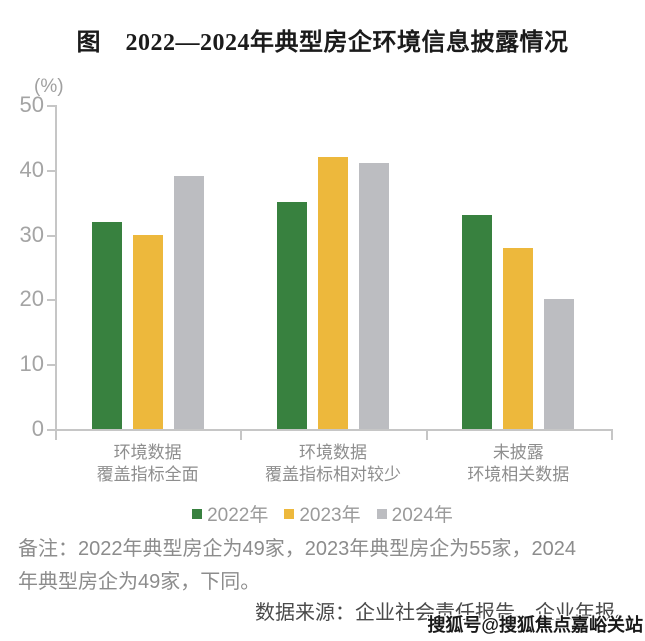 This screenshot has height=641, width=645. What do you see at coordinates (31, 169) in the screenshot?
I see `y-tick-label: 40` at bounding box center [31, 169].